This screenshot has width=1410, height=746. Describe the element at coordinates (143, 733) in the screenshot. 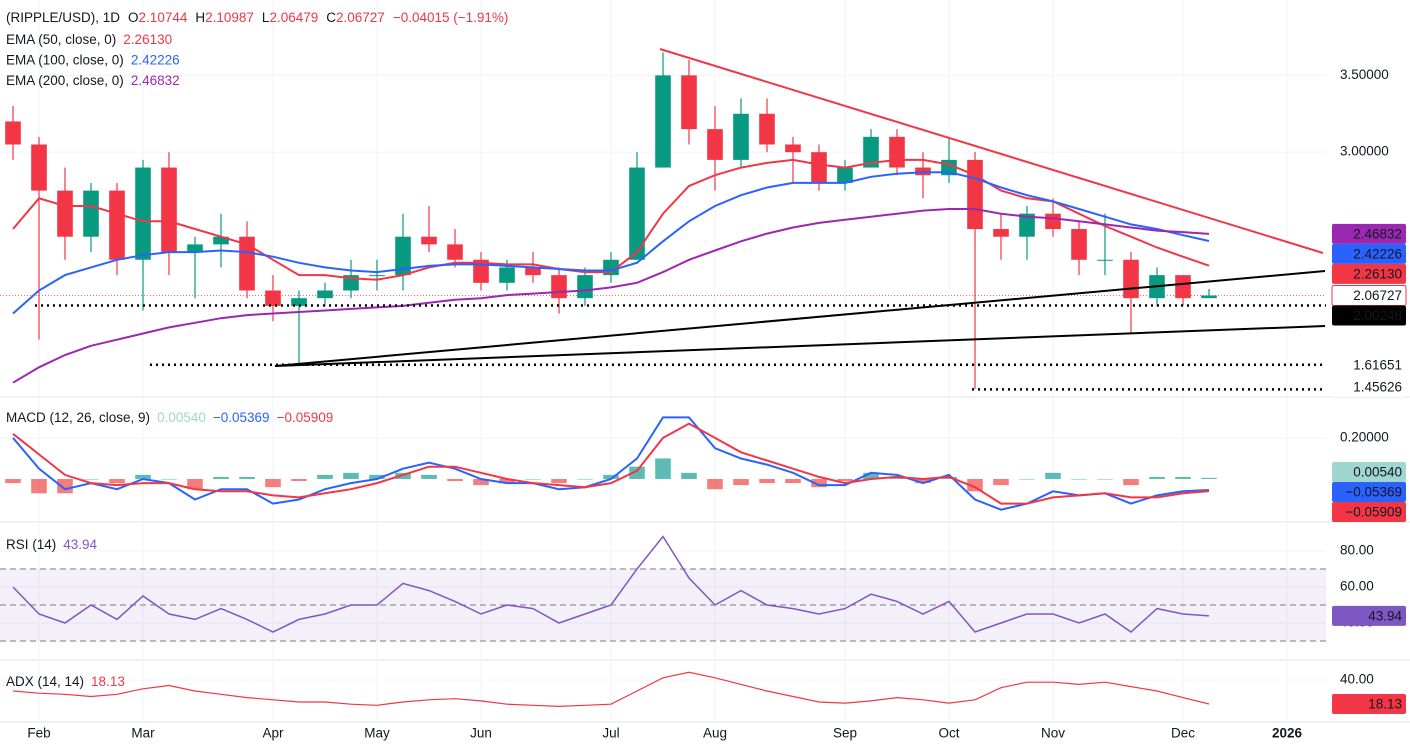

I see `x-tick-label: Mar` at that location.